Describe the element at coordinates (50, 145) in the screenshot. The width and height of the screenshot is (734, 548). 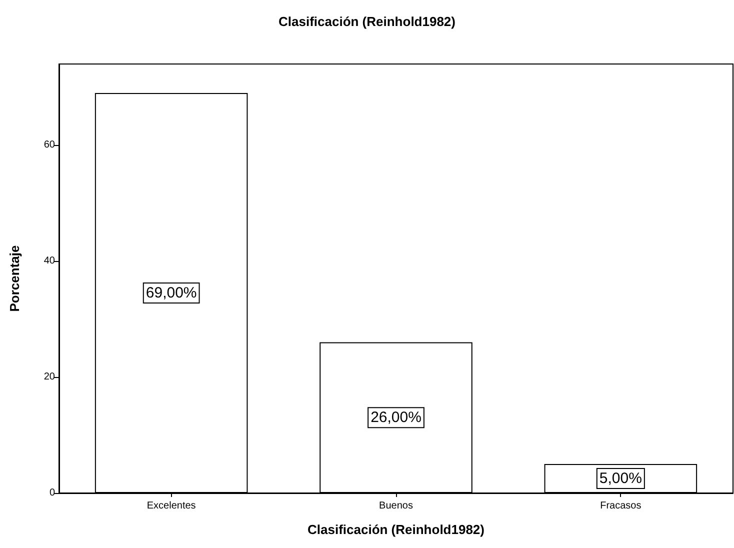
I see `y-tick-label: 60` at that location.